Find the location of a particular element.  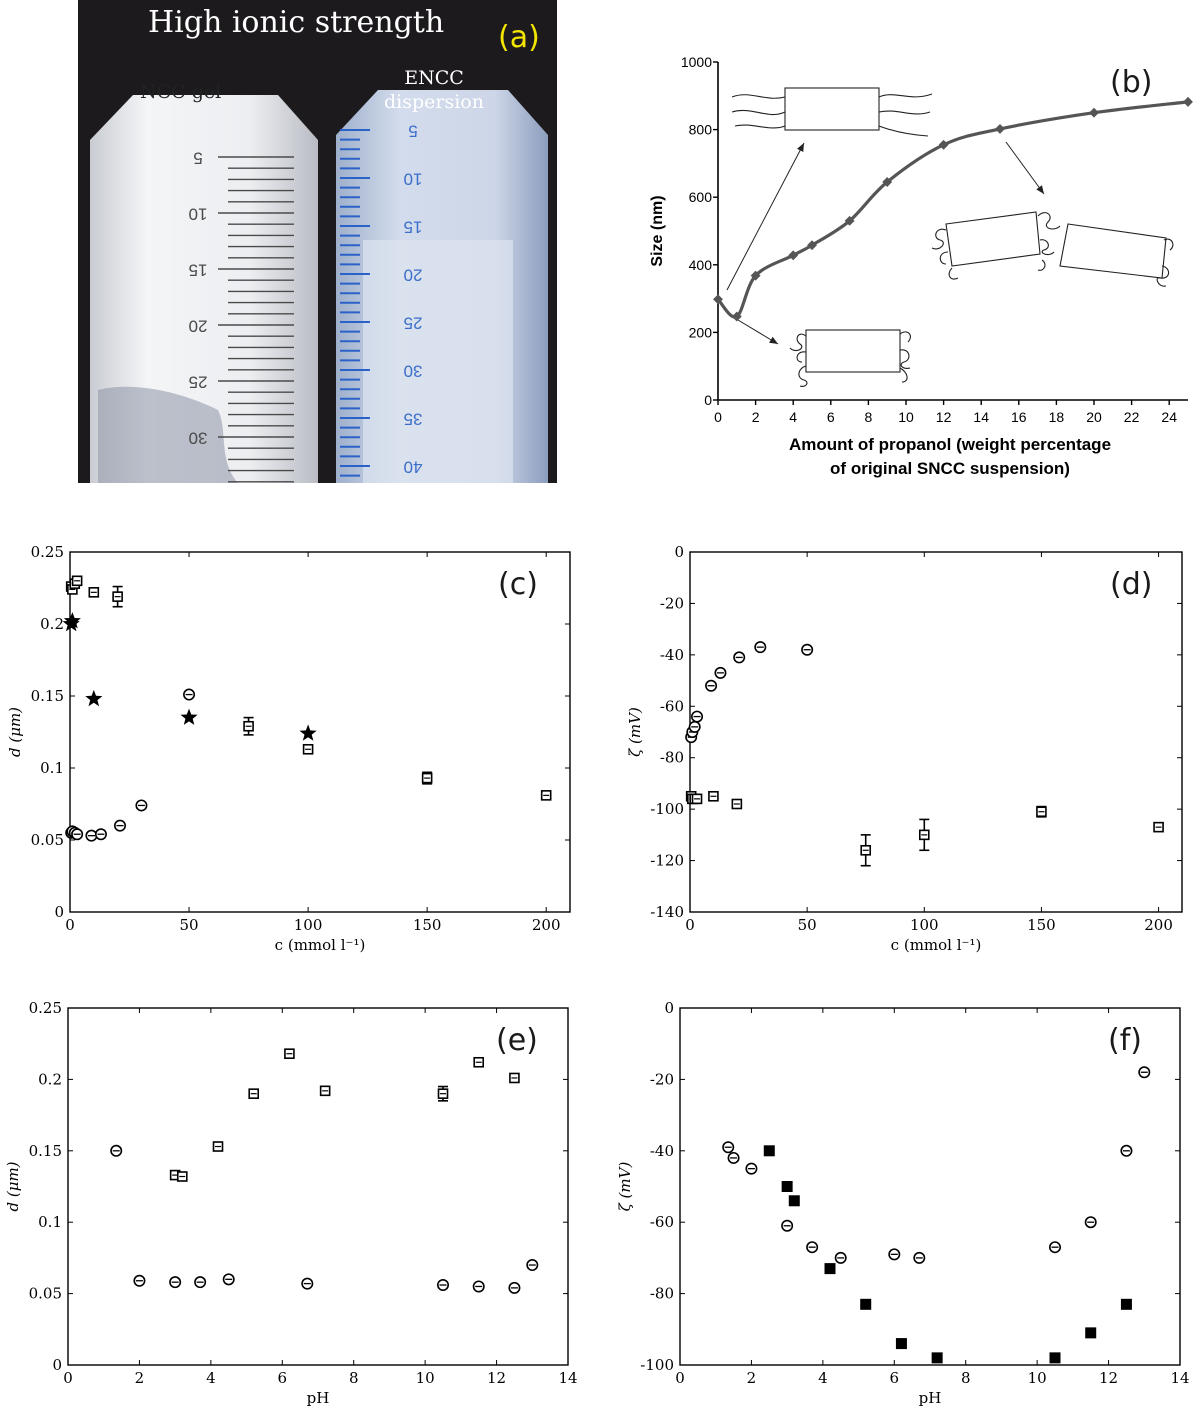

x-tick-label: 24 is located at coordinates (1169, 417).